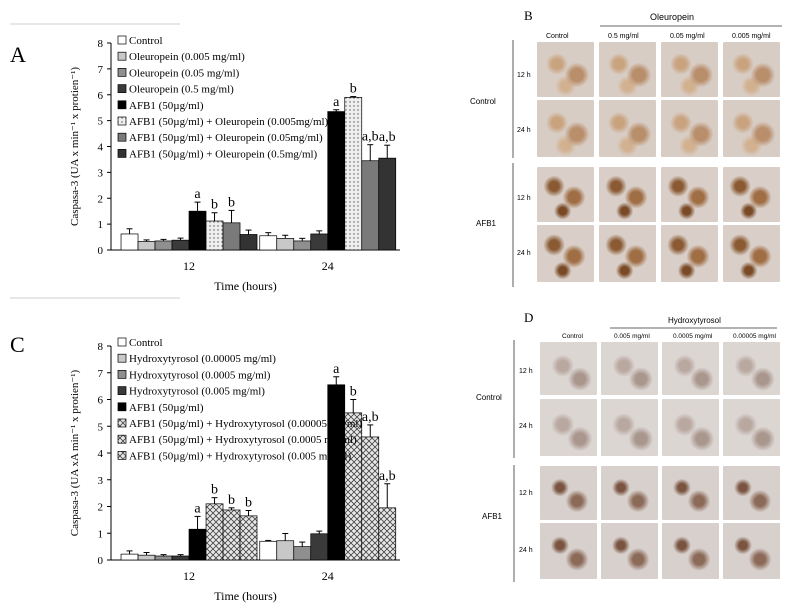  I want to click on micro-b-row-0: 12 h, so click(524, 75).